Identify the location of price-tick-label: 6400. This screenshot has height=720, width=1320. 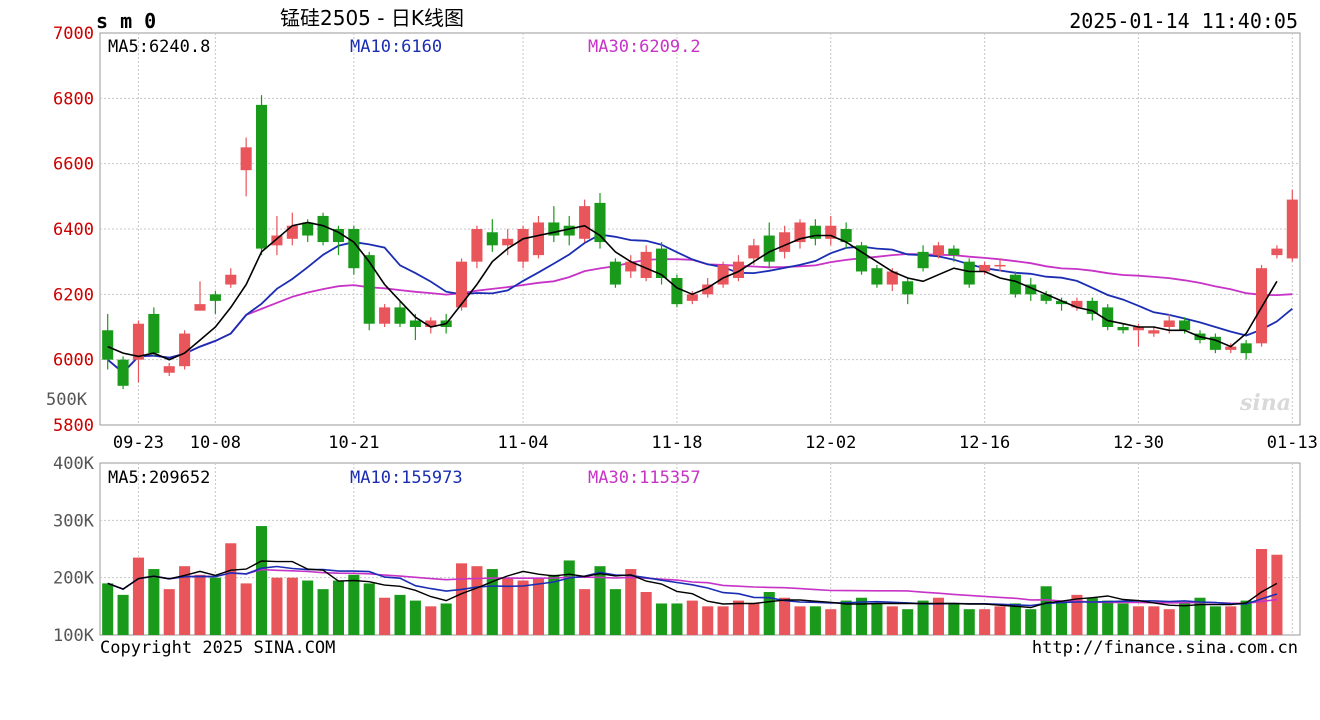
(73, 230).